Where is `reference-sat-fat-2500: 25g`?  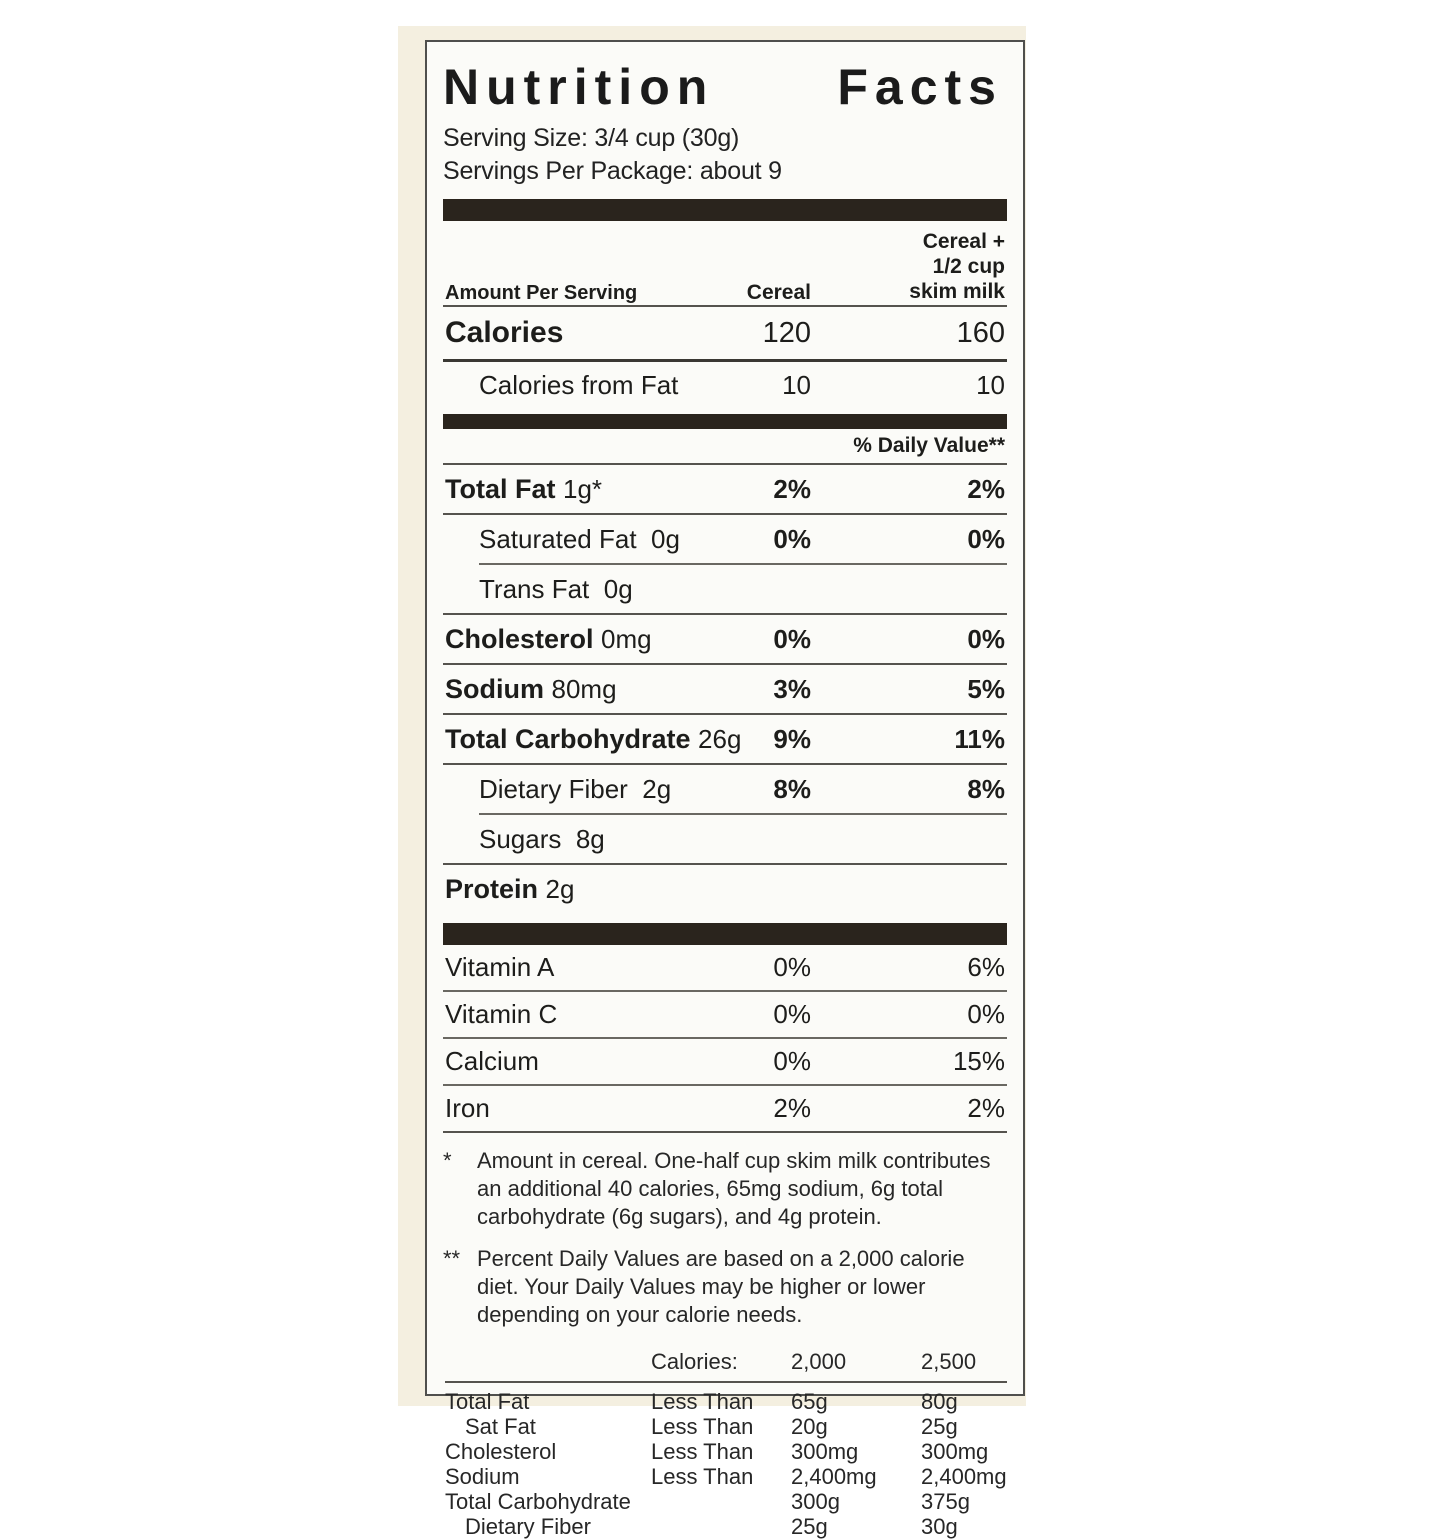 reference-sat-fat-2500: 25g is located at coordinates (939, 1427).